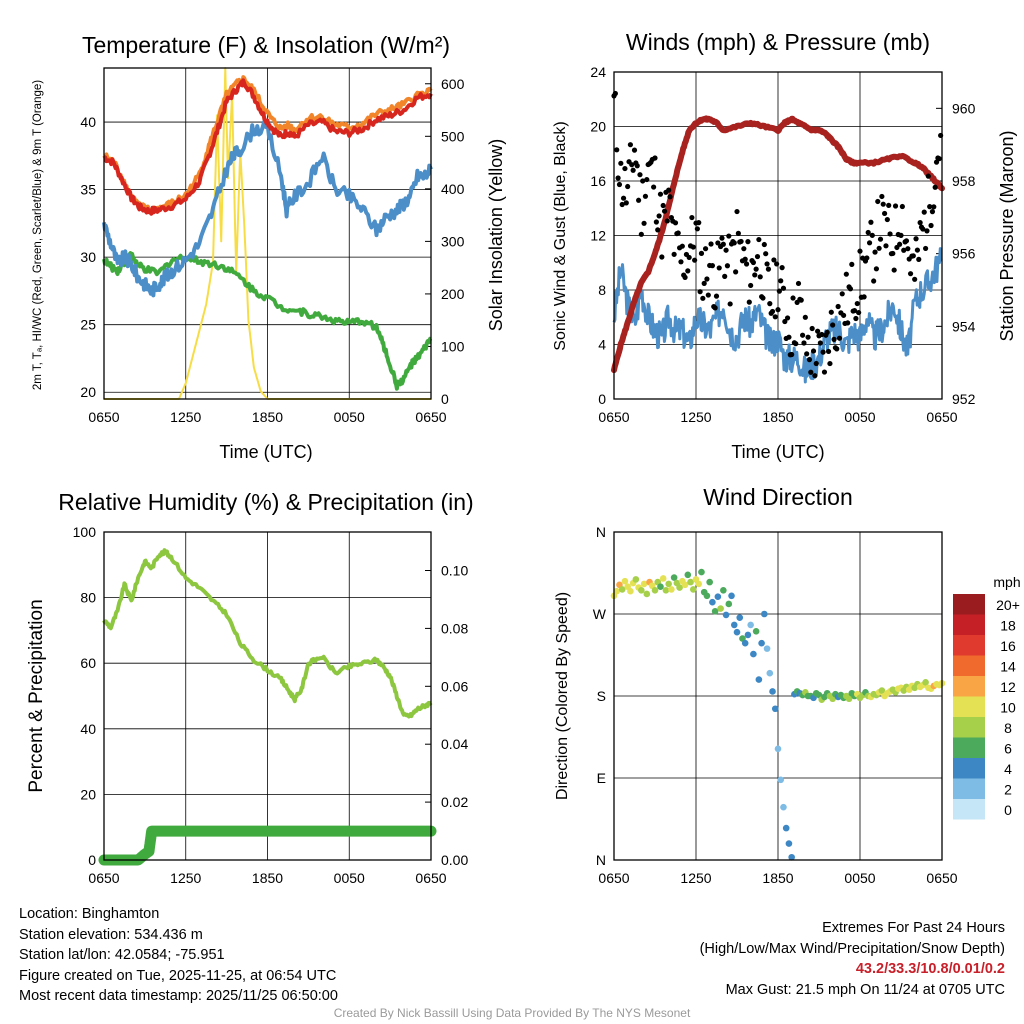  What do you see at coordinates (496, 235) in the screenshot?
I see `temperature-ylabel-right: Solar Insolation (Yellow)` at bounding box center [496, 235].